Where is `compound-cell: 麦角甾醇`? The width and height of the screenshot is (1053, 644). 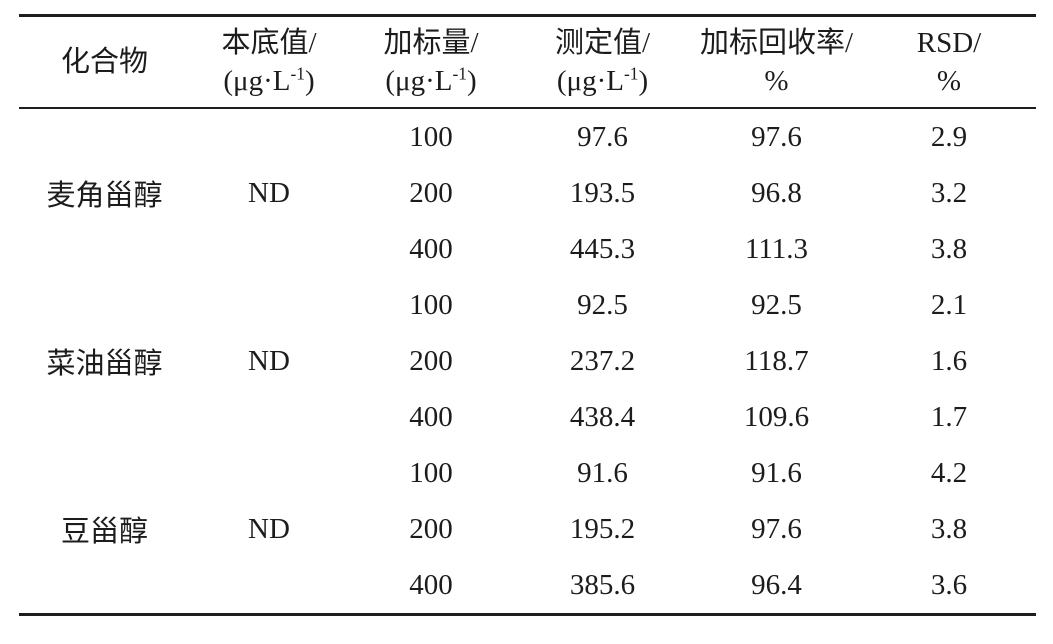
compound-cell: 麦角甾醇 is located at coordinates (104, 196).